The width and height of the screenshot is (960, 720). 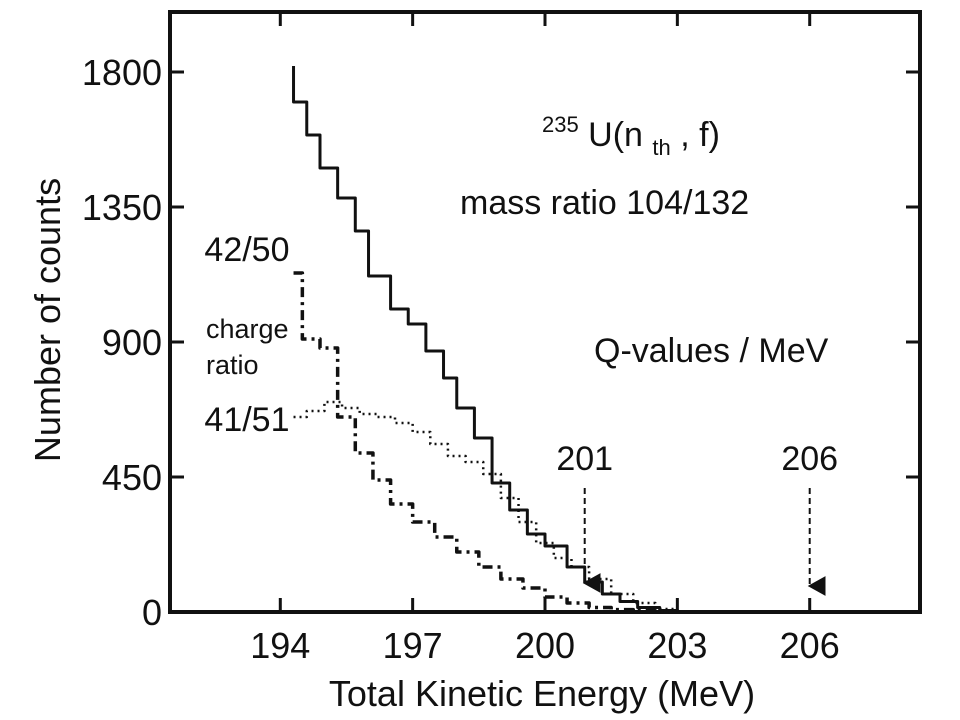 I want to click on mass-ratio-label: mass ratio 104/132, so click(x=604, y=203).